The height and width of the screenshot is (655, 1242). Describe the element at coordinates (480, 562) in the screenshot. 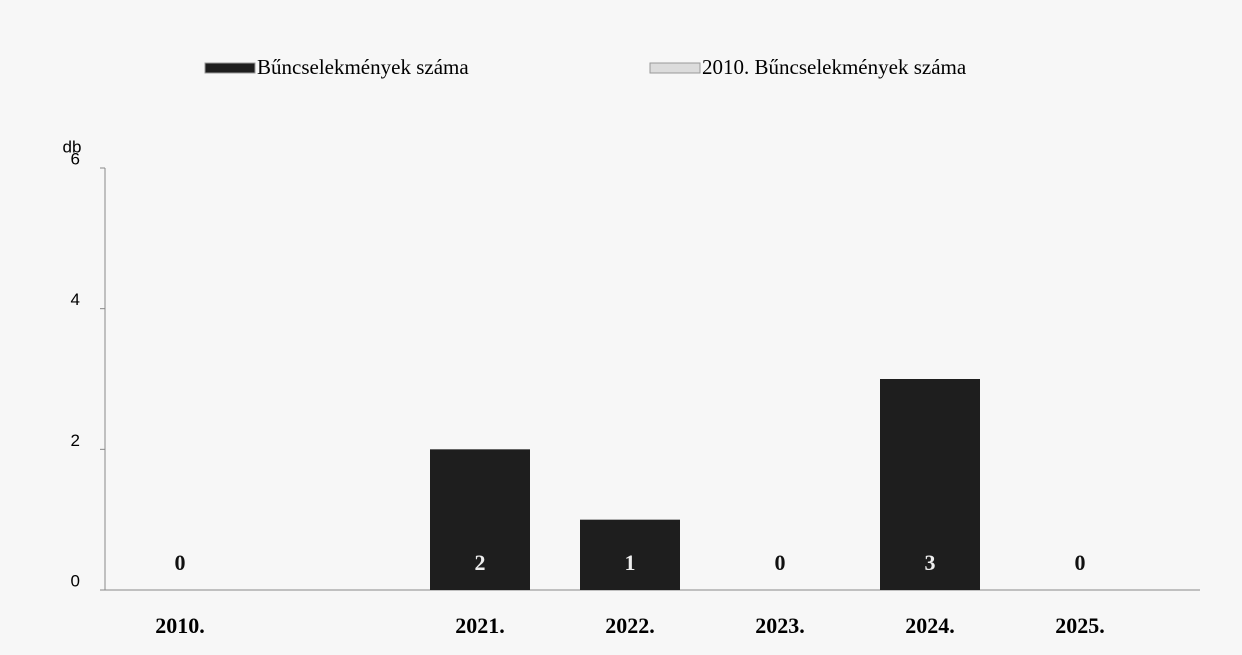

I see `data-label: 2` at that location.